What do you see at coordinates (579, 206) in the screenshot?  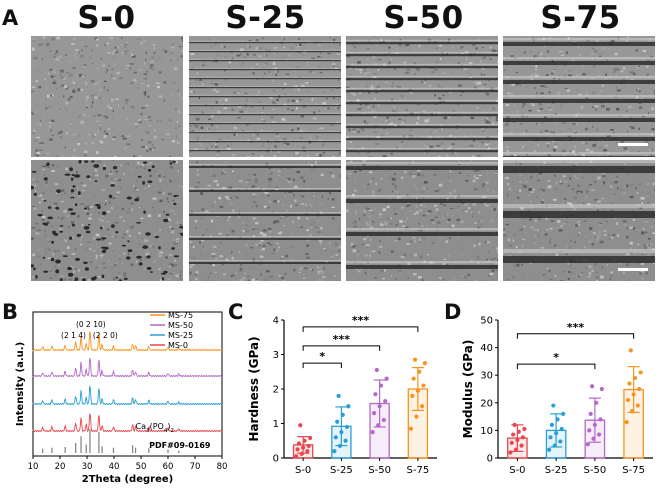 I see `sem-ridge-highlight` at bounding box center [579, 206].